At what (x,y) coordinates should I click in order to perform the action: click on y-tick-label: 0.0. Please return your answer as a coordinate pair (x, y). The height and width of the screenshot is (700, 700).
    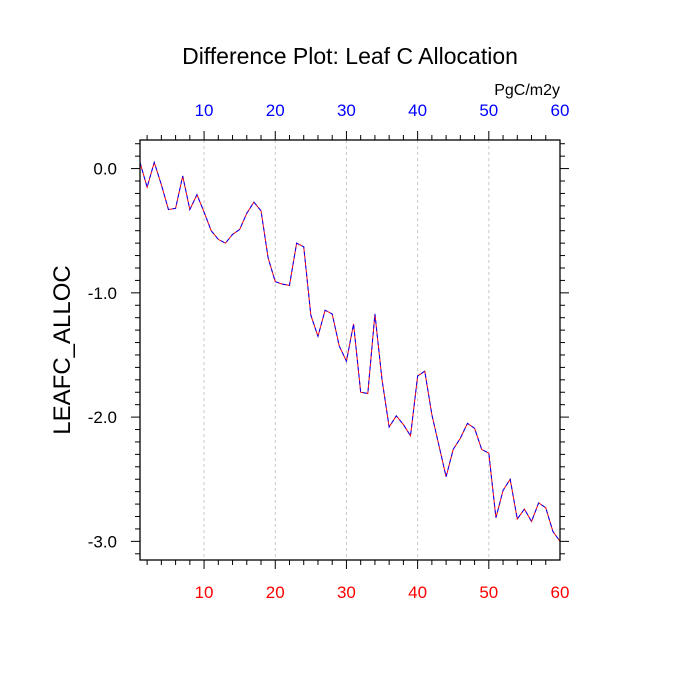
    Looking at the image, I should click on (105, 169).